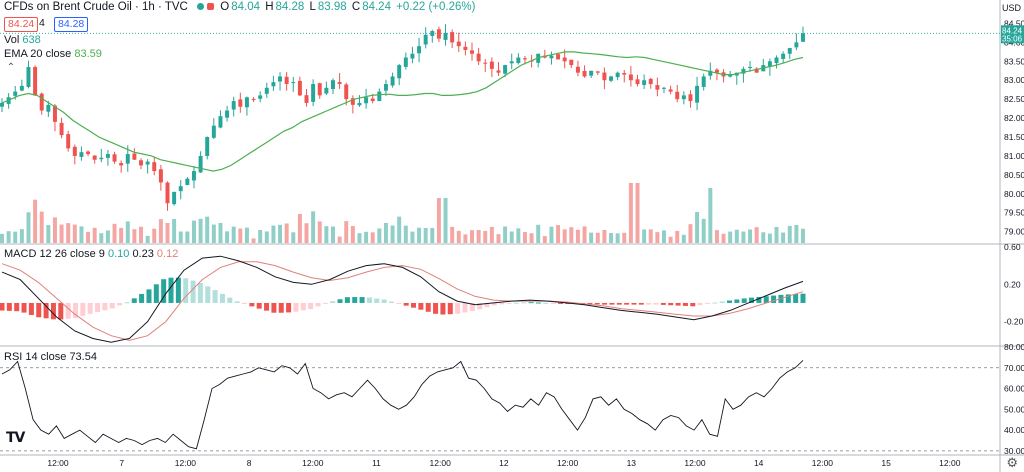 This screenshot has height=472, width=1024. What do you see at coordinates (1014, 368) in the screenshot?
I see `rsi-tick-label: 70.00` at bounding box center [1014, 368].